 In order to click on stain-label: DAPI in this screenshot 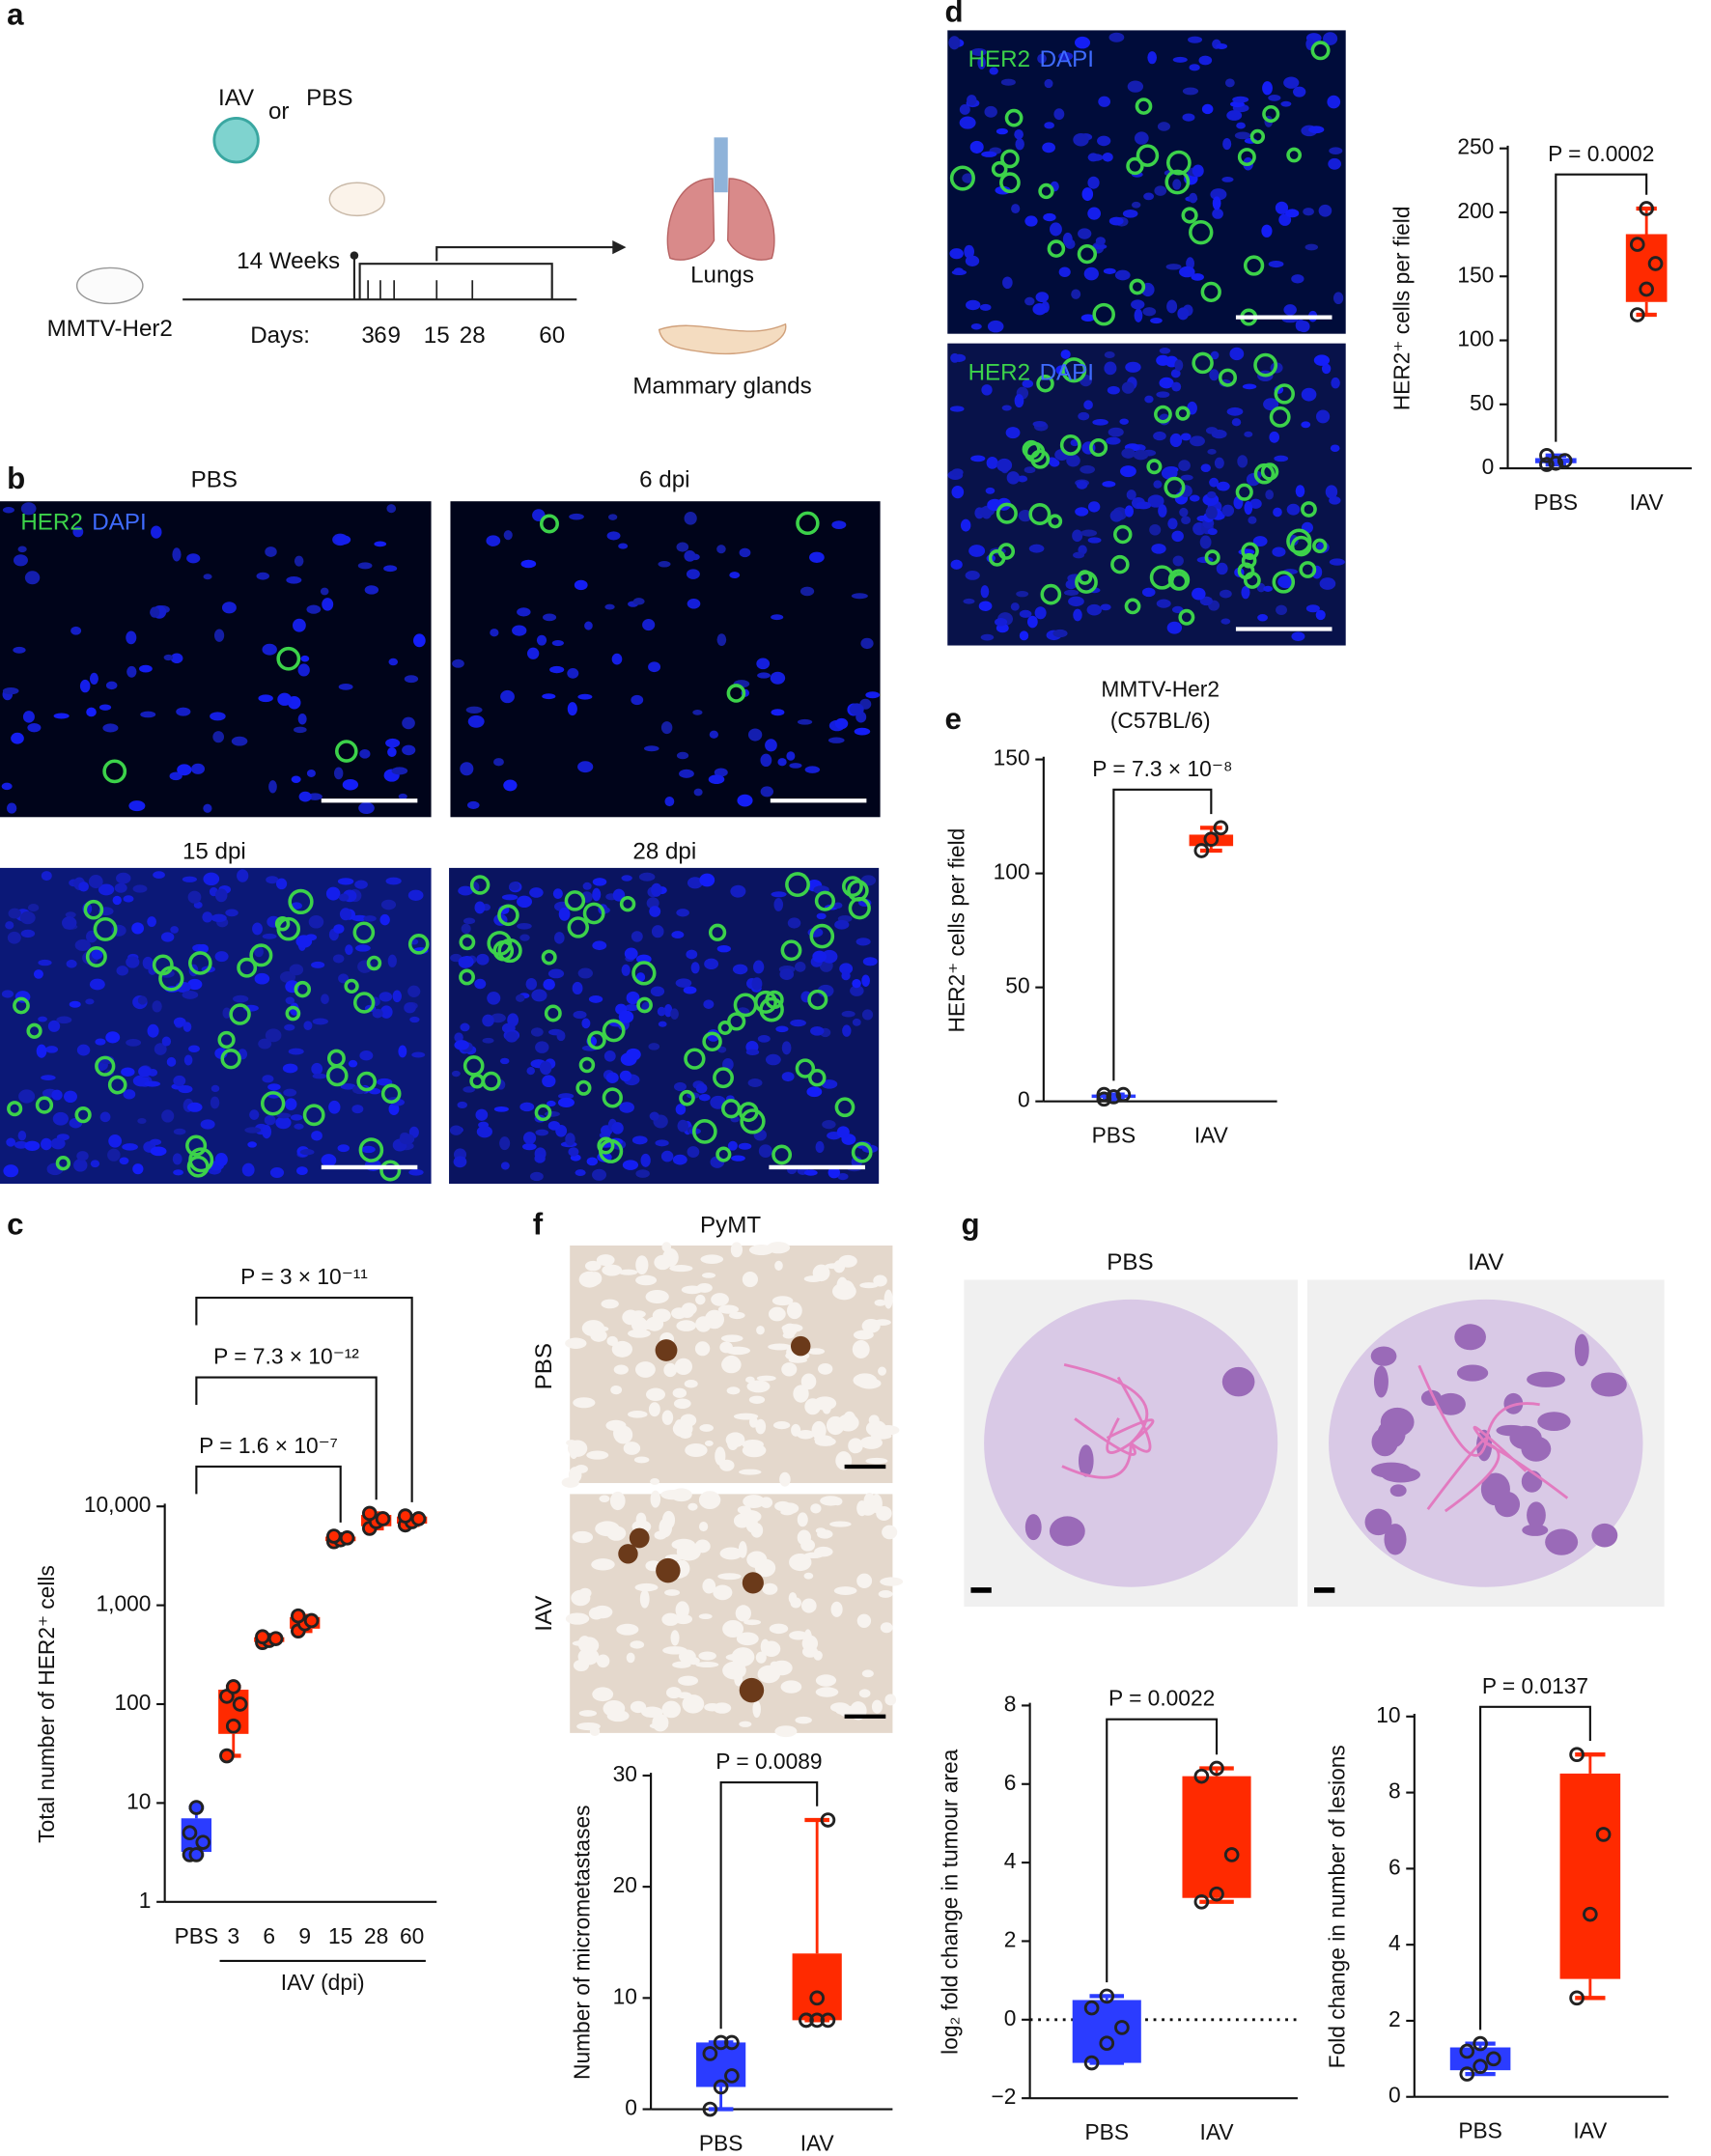, I will do `click(119, 522)`.